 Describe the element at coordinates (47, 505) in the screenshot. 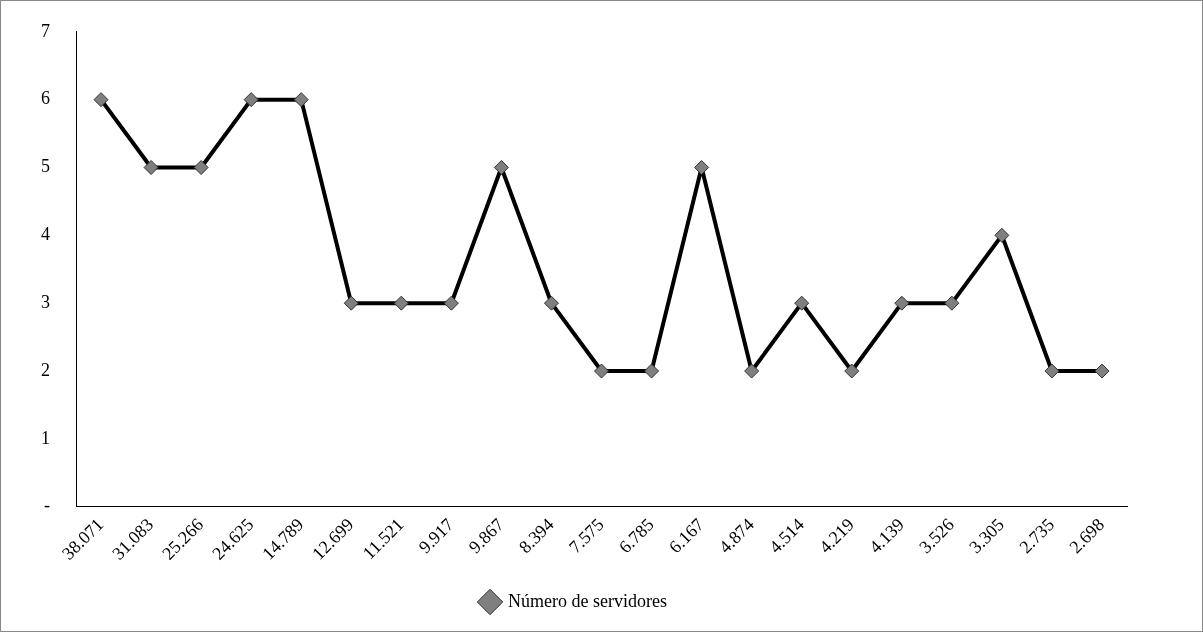

I see `y-tick-label: -` at that location.